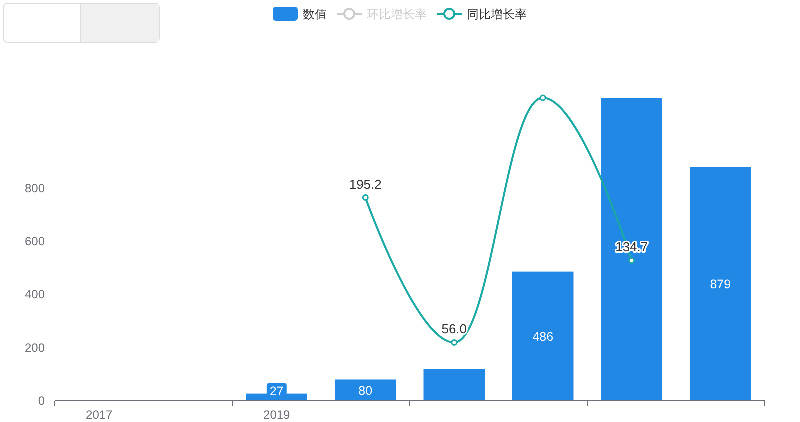 The height and width of the screenshot is (422, 800). I want to click on data-label: 56.0, so click(455, 329).